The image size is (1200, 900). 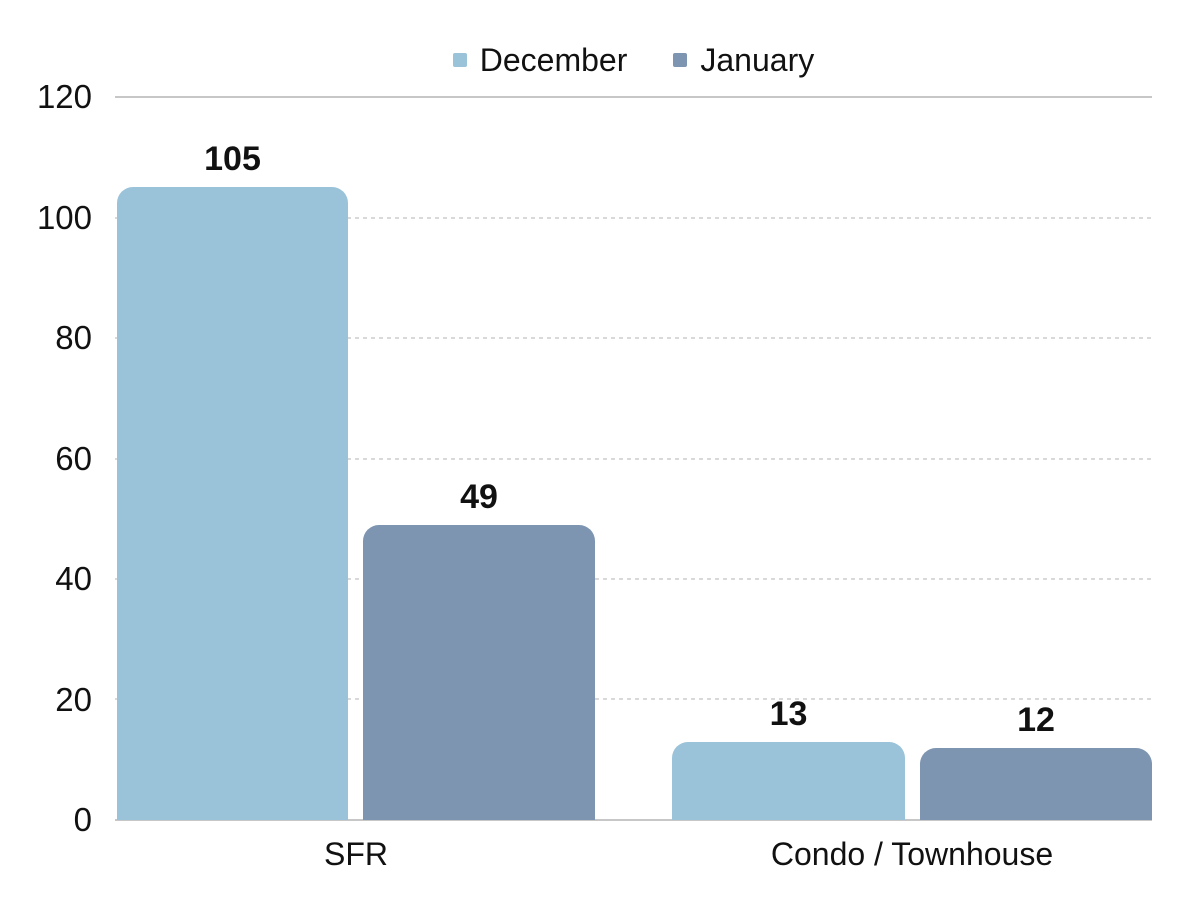 I want to click on value-label-condo-january: 12, so click(x=1036, y=719).